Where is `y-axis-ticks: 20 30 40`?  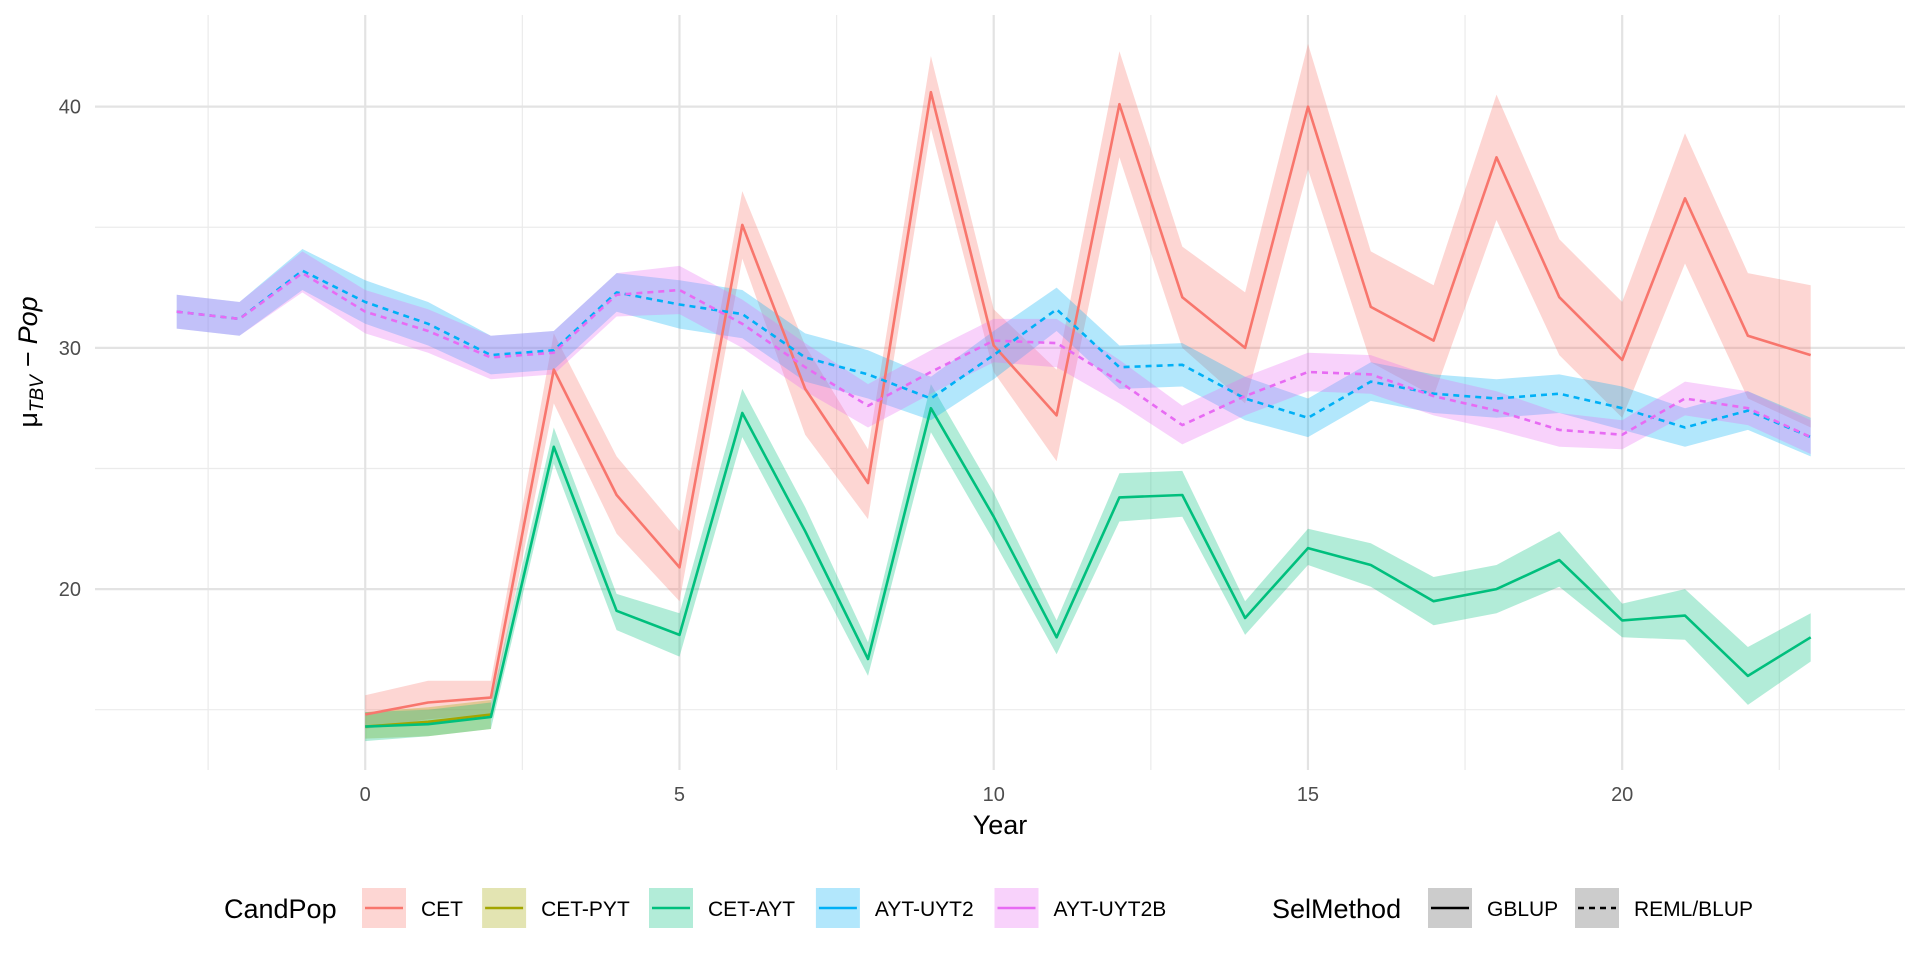
y-axis-ticks: 20 30 40 is located at coordinates (70, 349).